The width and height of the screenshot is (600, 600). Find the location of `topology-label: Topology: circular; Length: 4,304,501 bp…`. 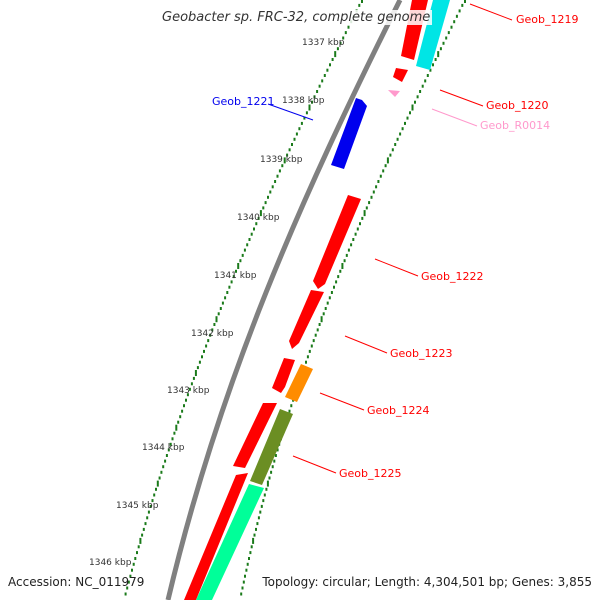

topology-label: Topology: circular; Length: 4,304,501 bp… is located at coordinates (427, 582).